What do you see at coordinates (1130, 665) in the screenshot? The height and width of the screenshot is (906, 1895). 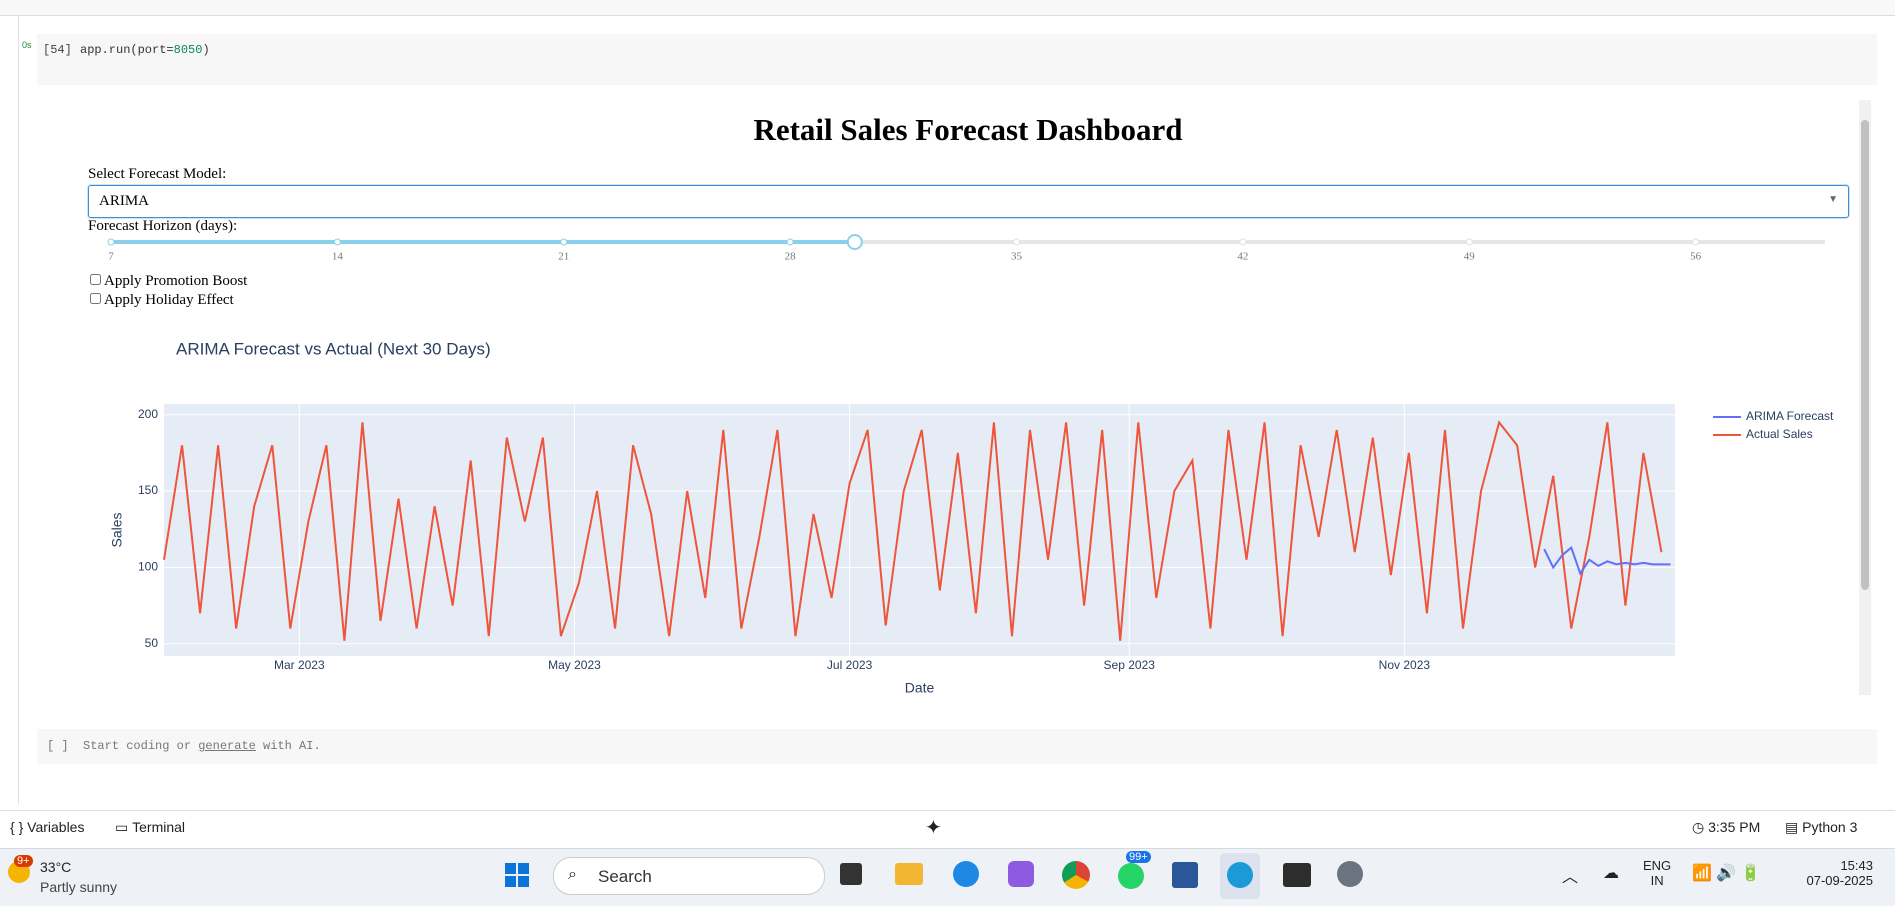 I see `x-tick-label: Sep 2023` at bounding box center [1130, 665].